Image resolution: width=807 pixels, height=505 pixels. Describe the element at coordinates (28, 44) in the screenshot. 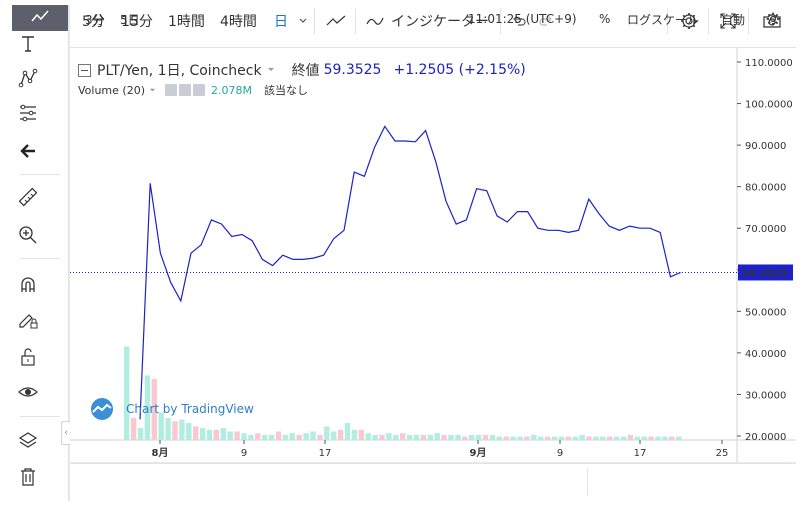

I see `text-tool` at that location.